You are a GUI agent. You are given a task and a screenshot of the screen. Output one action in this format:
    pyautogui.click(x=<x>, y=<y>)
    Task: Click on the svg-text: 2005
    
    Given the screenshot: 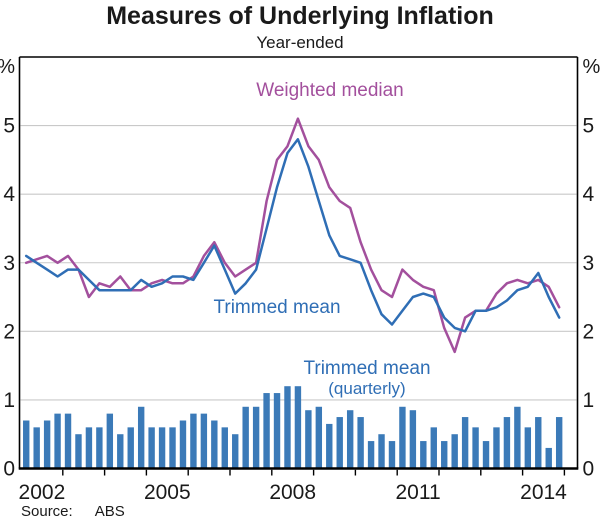 What is the action you would take?
    pyautogui.click(x=167, y=492)
    